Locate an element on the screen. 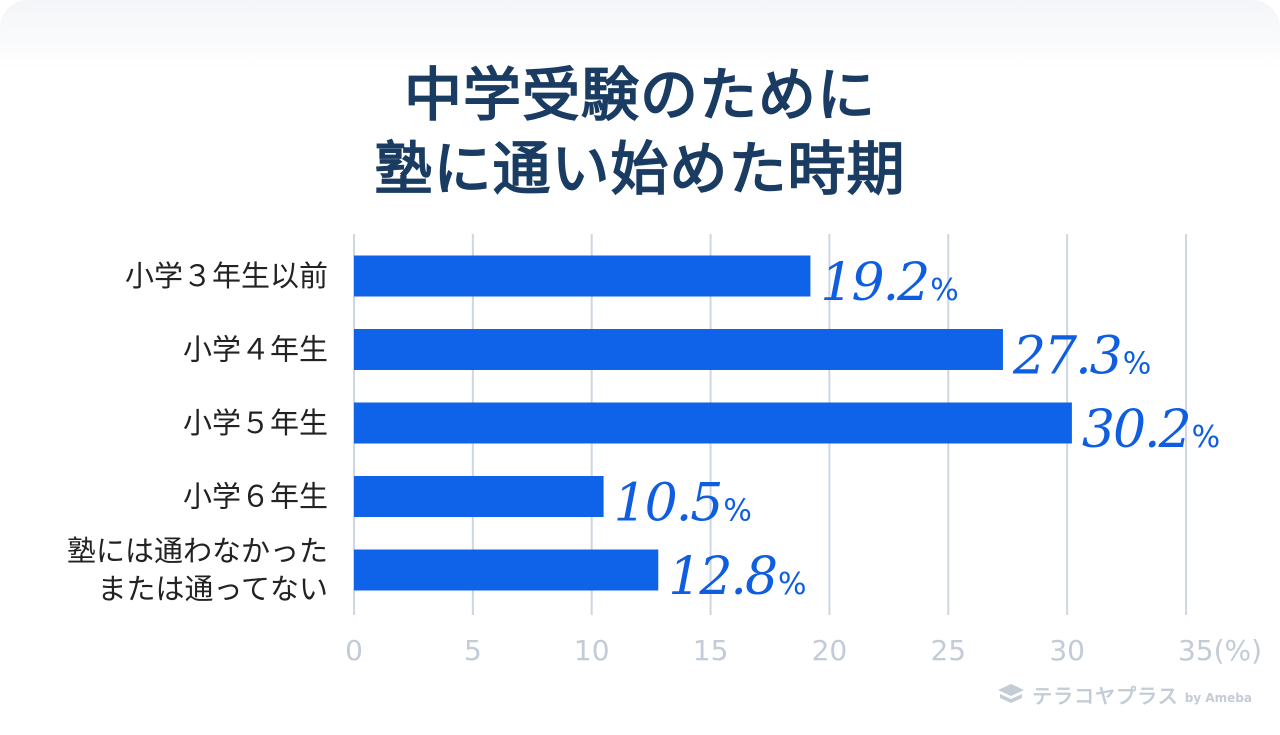 The width and height of the screenshot is (1280, 735). category-label: 小学６年生 is located at coordinates (255, 497).